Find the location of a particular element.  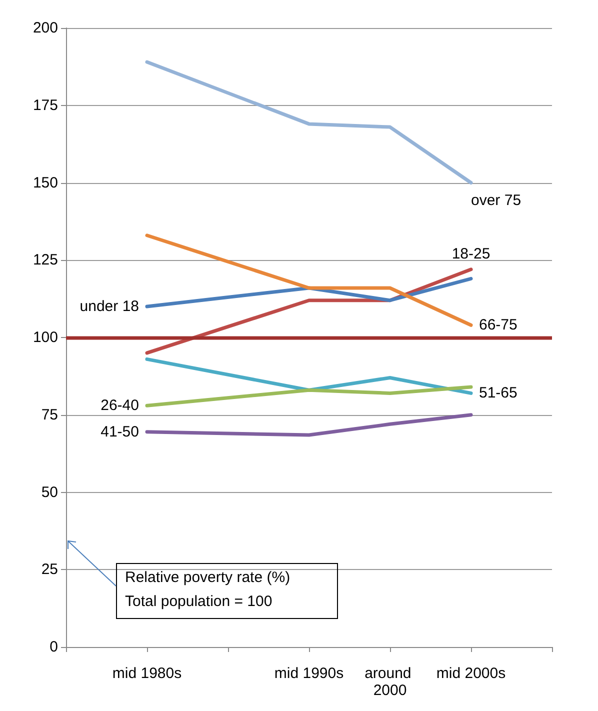

x-tick-label: mid 1990s is located at coordinates (309, 673).